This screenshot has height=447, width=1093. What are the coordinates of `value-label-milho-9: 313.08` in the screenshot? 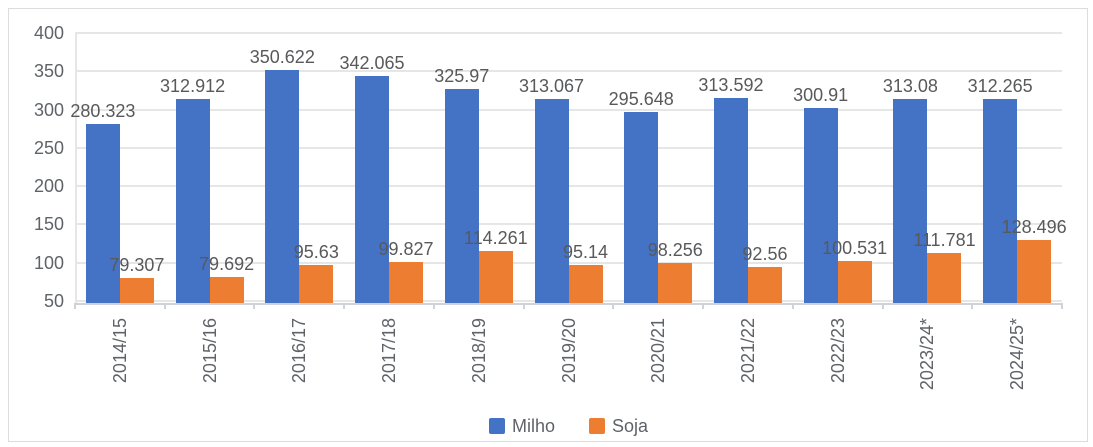 It's located at (910, 85).